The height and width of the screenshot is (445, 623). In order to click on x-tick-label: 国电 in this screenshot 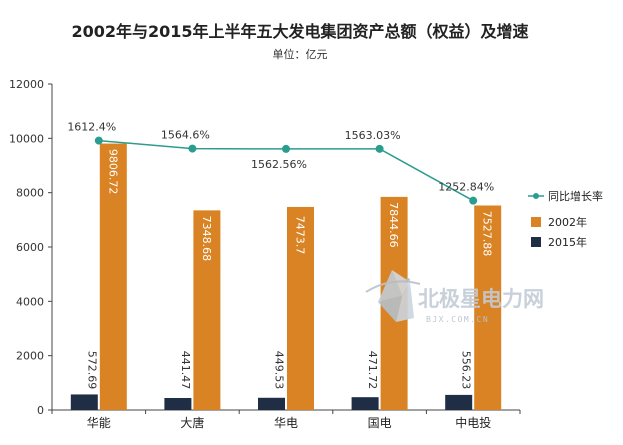, I will do `click(380, 423)`.